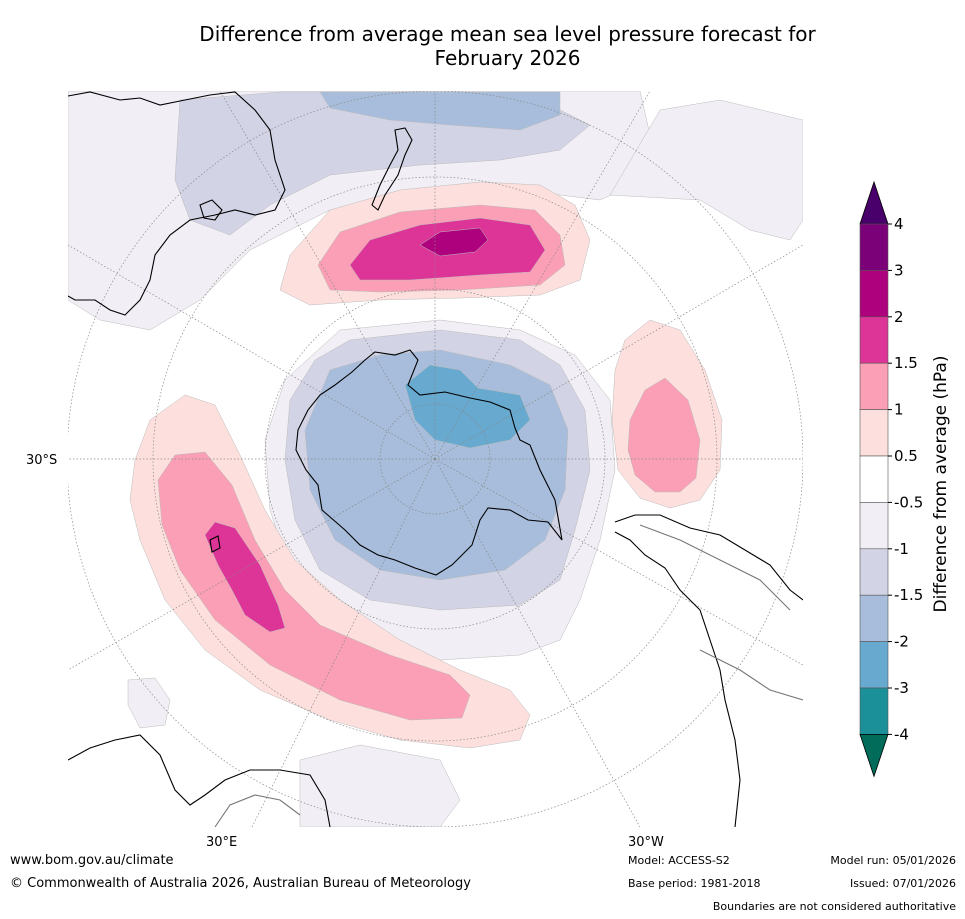  Describe the element at coordinates (440, 111) in the screenshot. I see `anomaly-neg-1-5-region` at that location.